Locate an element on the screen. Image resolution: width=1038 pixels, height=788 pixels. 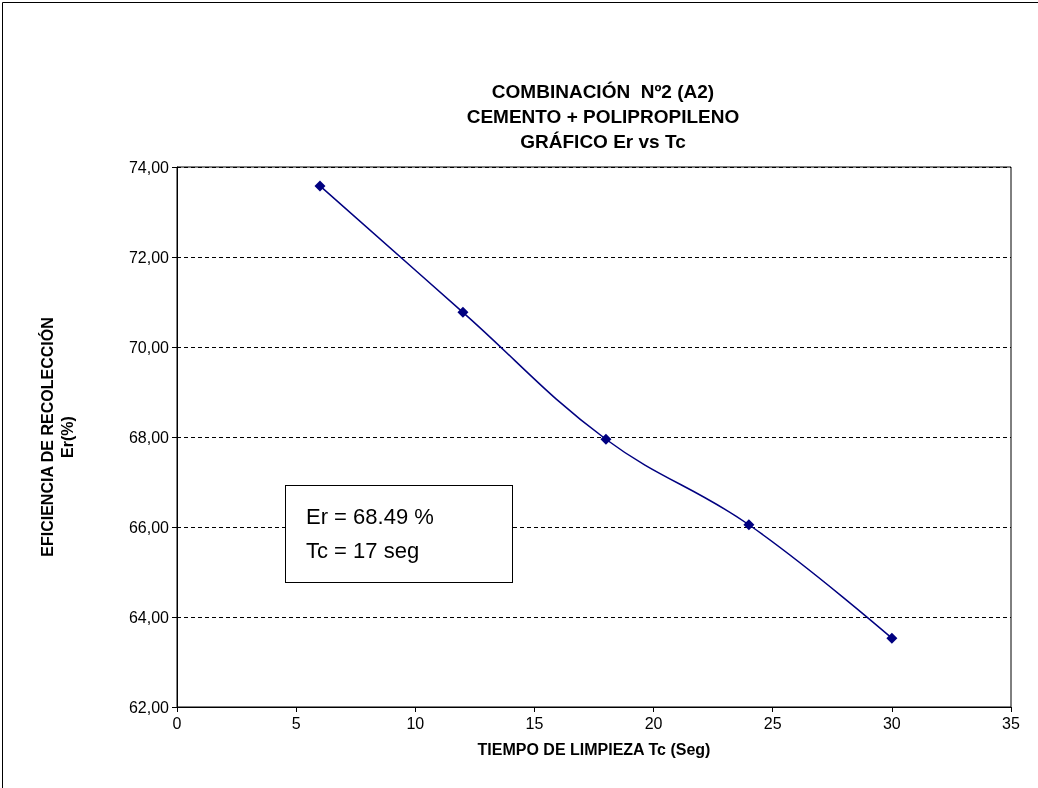
y-tick-label: 62,00 is located at coordinates (149, 707).